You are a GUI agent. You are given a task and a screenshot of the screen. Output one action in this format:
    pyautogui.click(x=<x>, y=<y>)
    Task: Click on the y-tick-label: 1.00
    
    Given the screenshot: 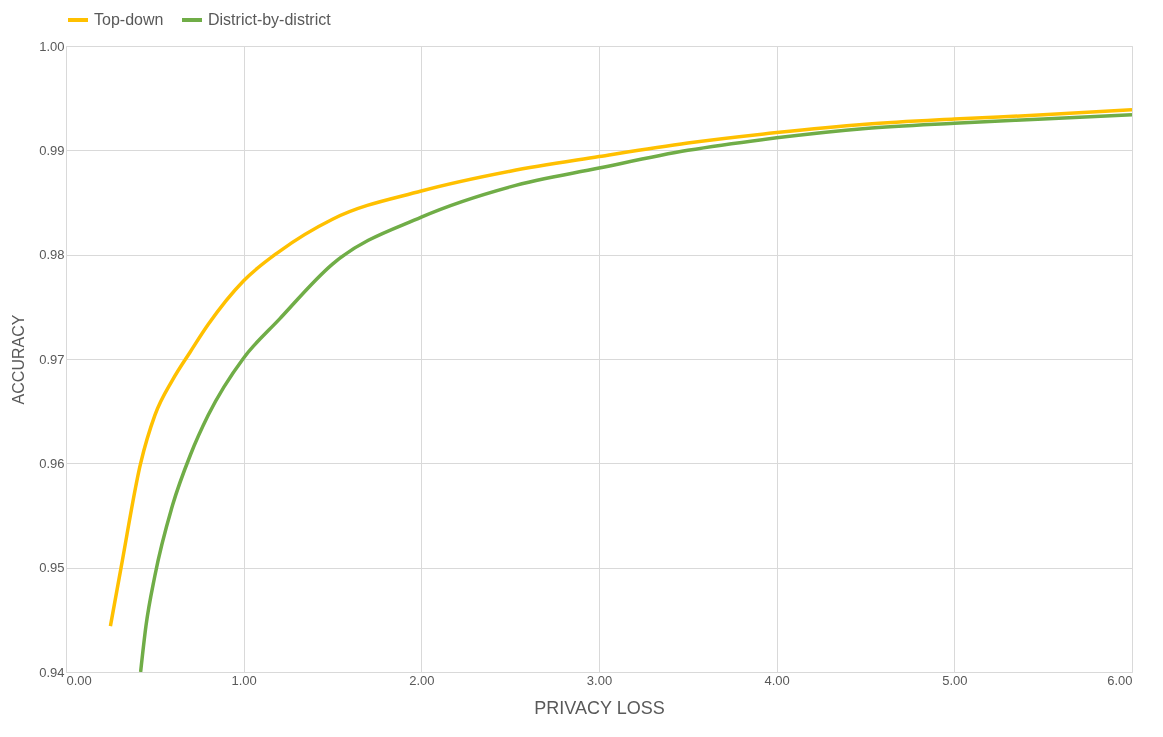 What is the action you would take?
    pyautogui.click(x=52, y=46)
    